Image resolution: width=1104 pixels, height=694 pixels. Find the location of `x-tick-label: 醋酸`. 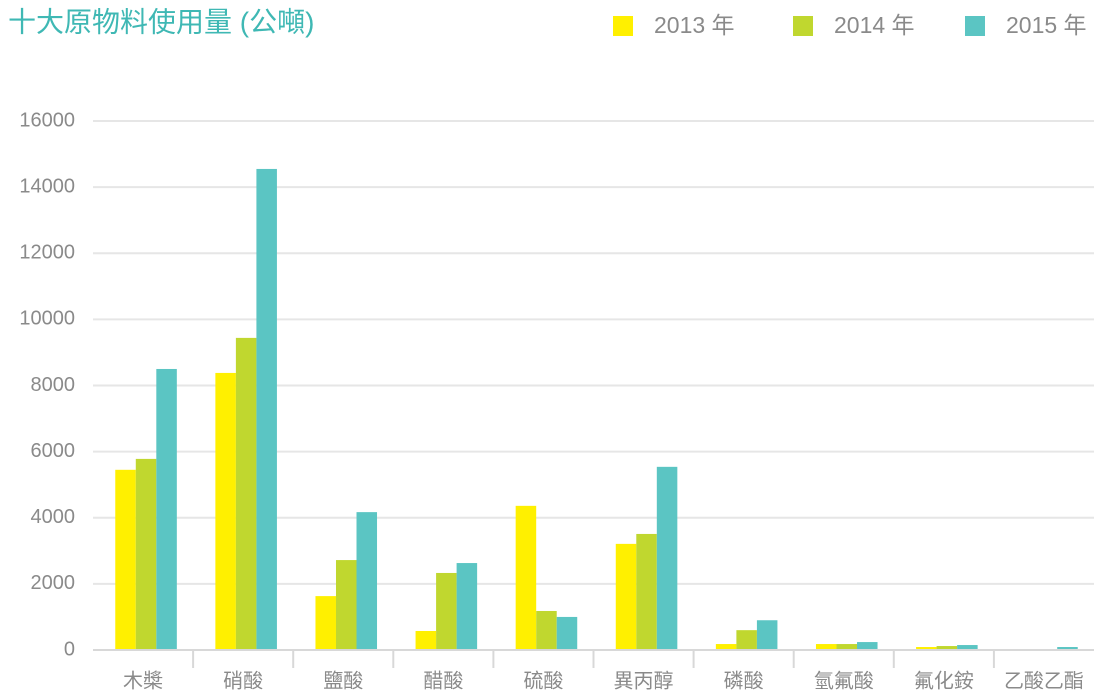

x-tick-label: 醋酸 is located at coordinates (443, 680).